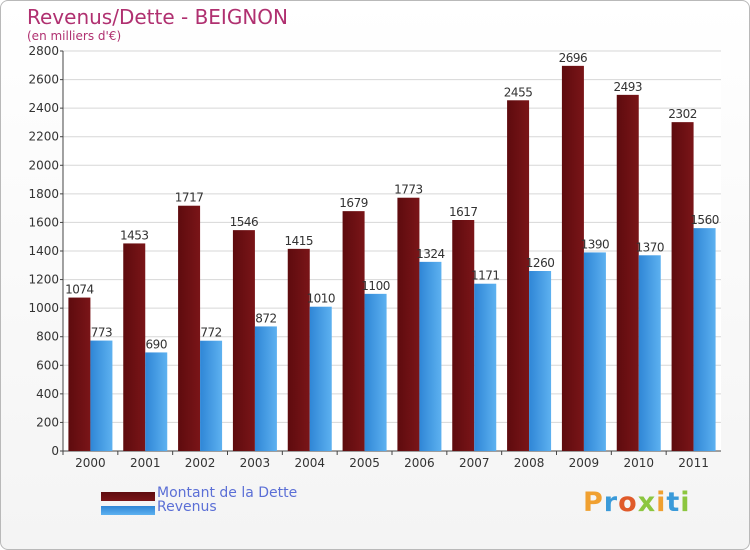  What do you see at coordinates (47, 394) in the screenshot?
I see `y-tick-label: 400` at bounding box center [47, 394].